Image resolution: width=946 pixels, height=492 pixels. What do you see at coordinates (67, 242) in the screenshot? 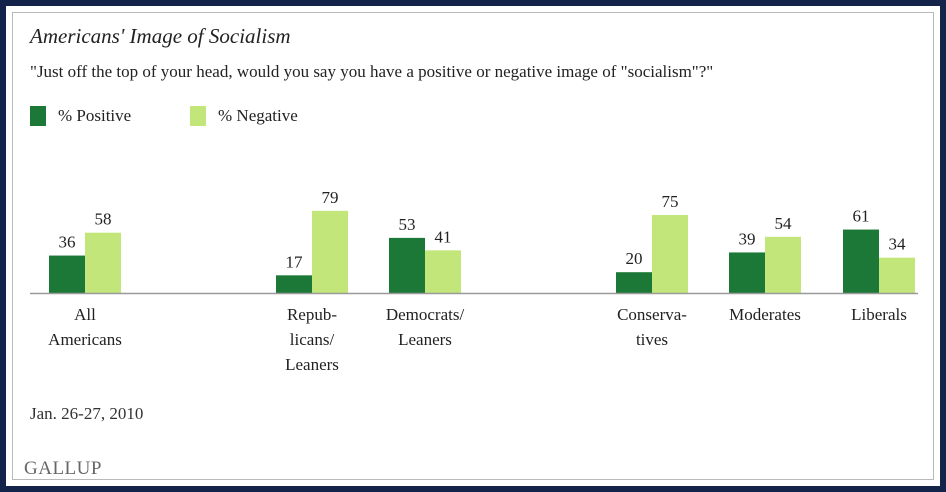
I see `value-label-positive-0: 36` at bounding box center [67, 242].